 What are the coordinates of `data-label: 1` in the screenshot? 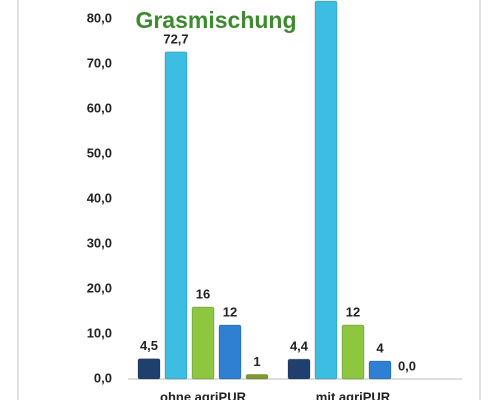 It's located at (256, 361).